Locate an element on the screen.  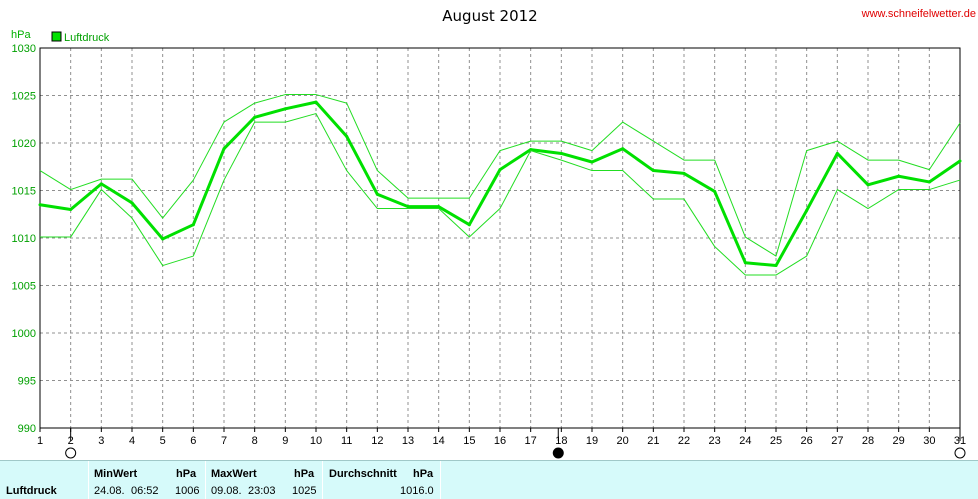
moon-new-icon is located at coordinates (558, 453).